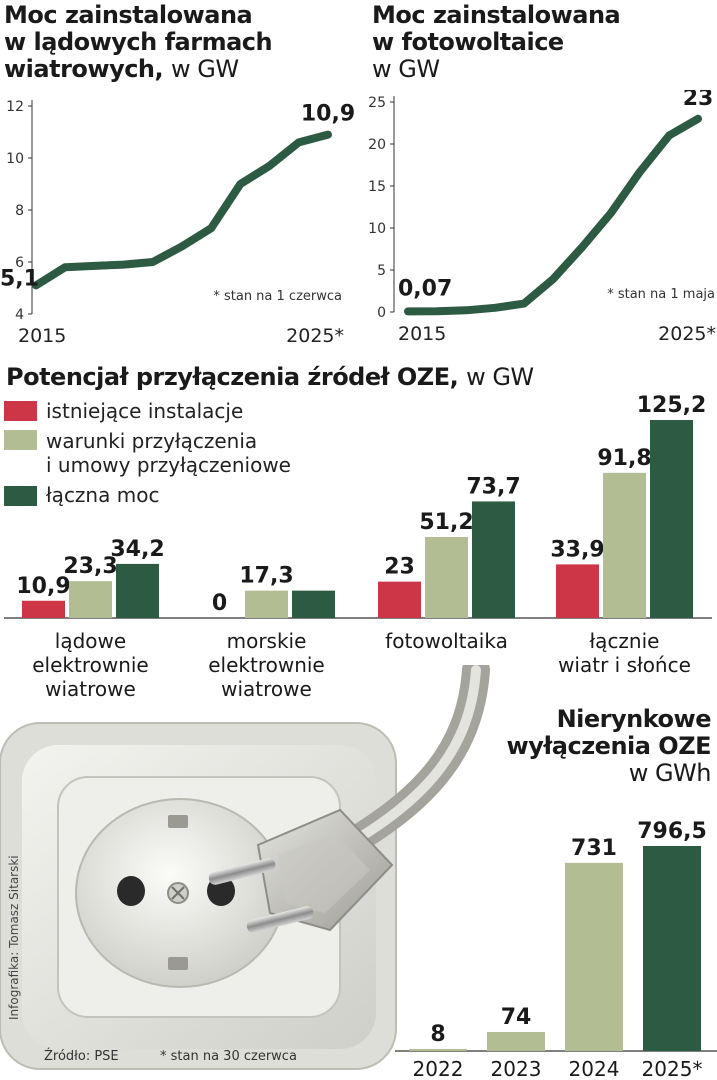 The height and width of the screenshot is (1080, 717). I want to click on curtailment-bar-label: 8, so click(437, 1034).